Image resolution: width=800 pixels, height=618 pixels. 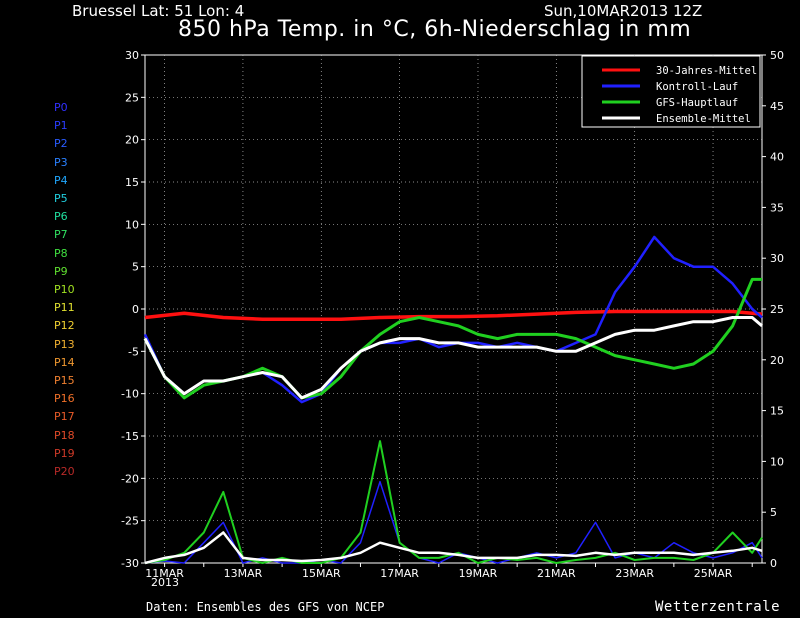 I want to click on legend-label: Kontroll-Lauf, so click(x=697, y=87).